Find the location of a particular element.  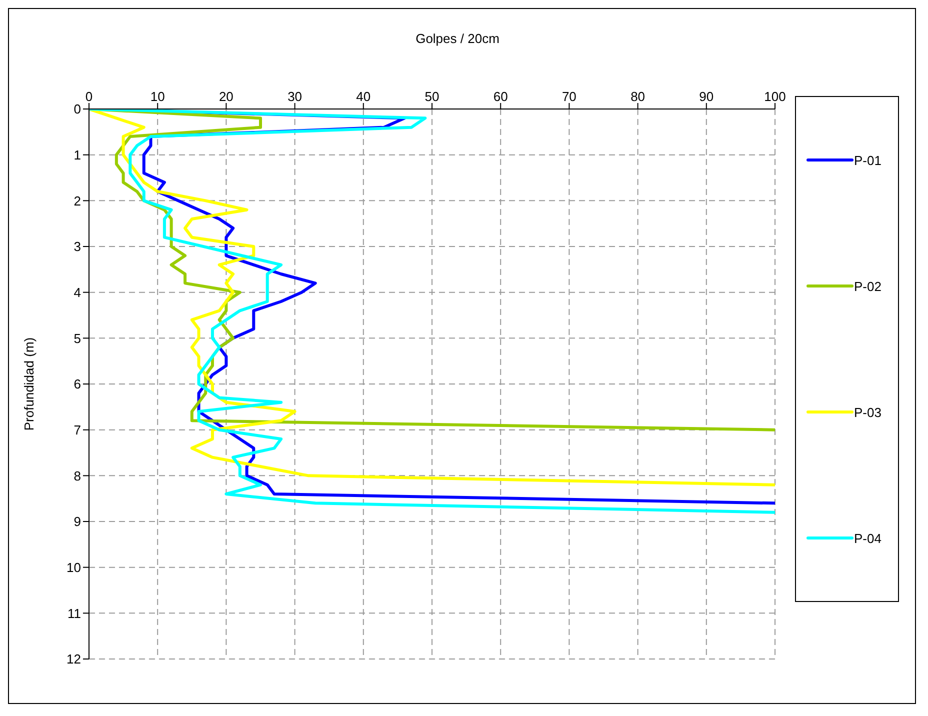

x-tick-label: 60 is located at coordinates (500, 96).